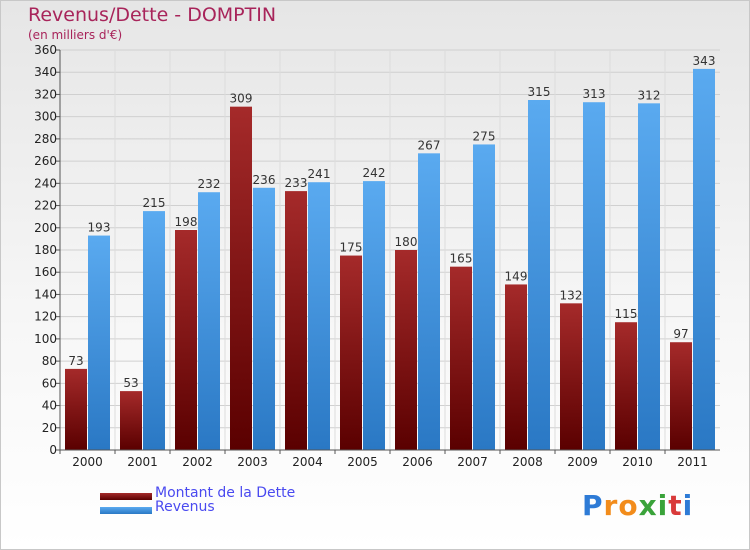  I want to click on y-tick-label: 300, so click(45, 117).